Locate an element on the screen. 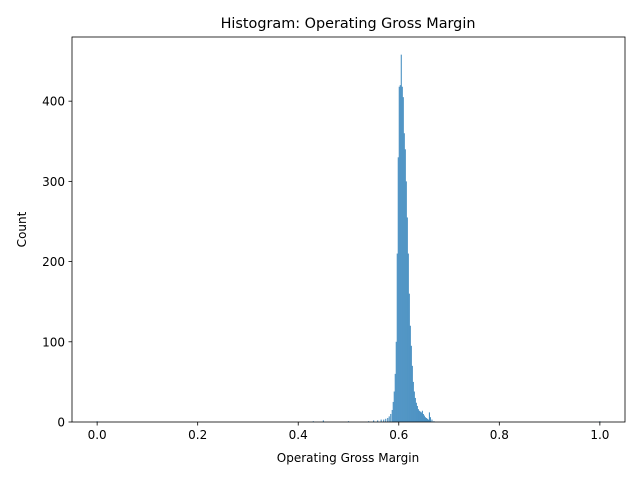  y-axis: 0 100 200 300 400 is located at coordinates (57, 262).